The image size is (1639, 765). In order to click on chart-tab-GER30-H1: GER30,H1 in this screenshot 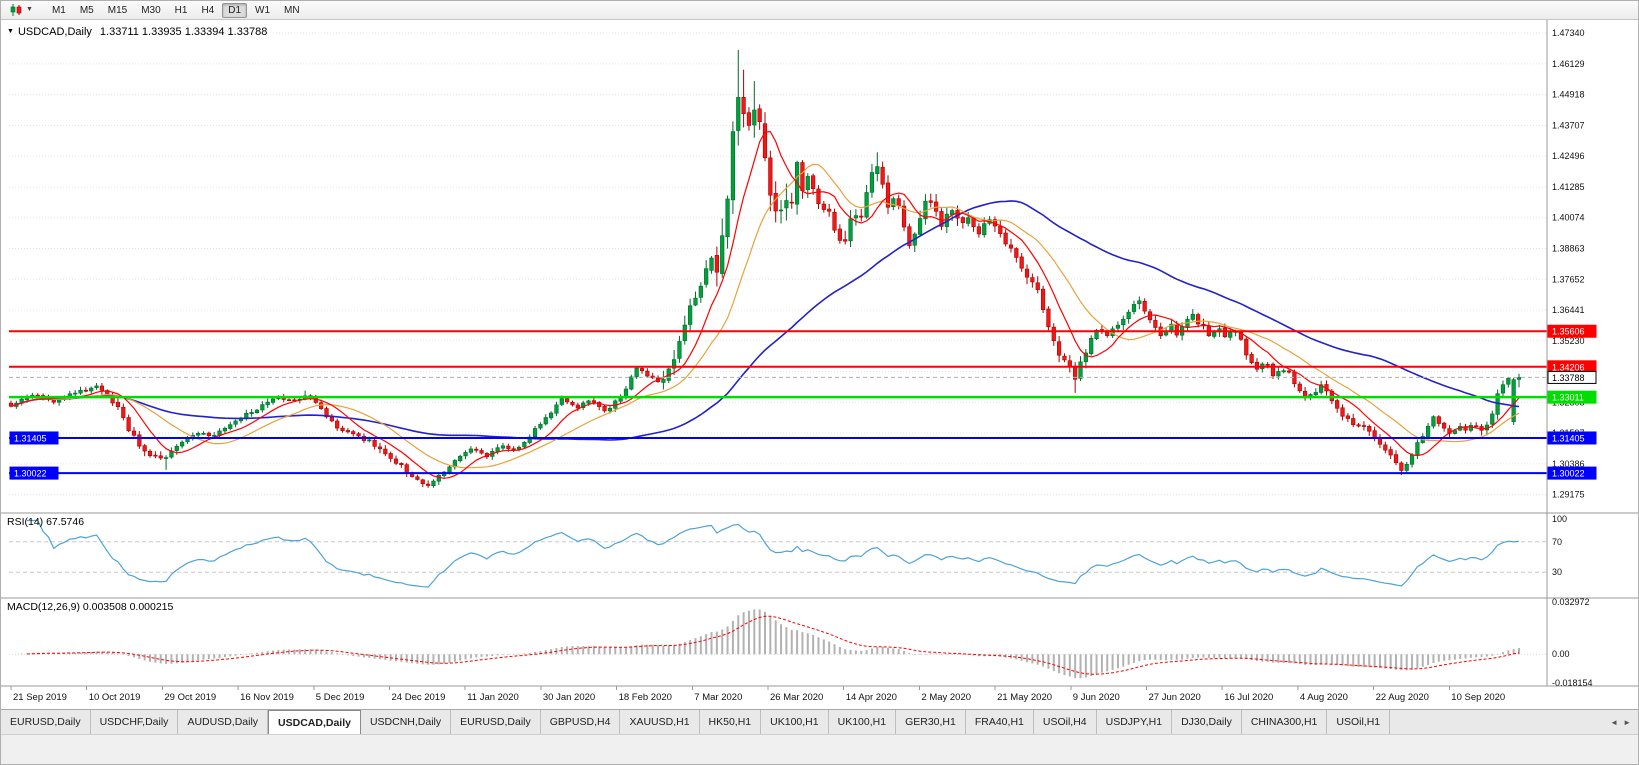, I will do `click(931, 722)`.